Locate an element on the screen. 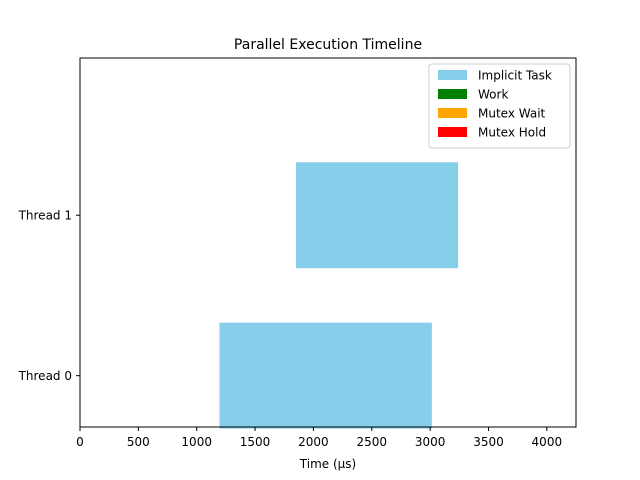  x-tick-label: 3000 is located at coordinates (430, 442).